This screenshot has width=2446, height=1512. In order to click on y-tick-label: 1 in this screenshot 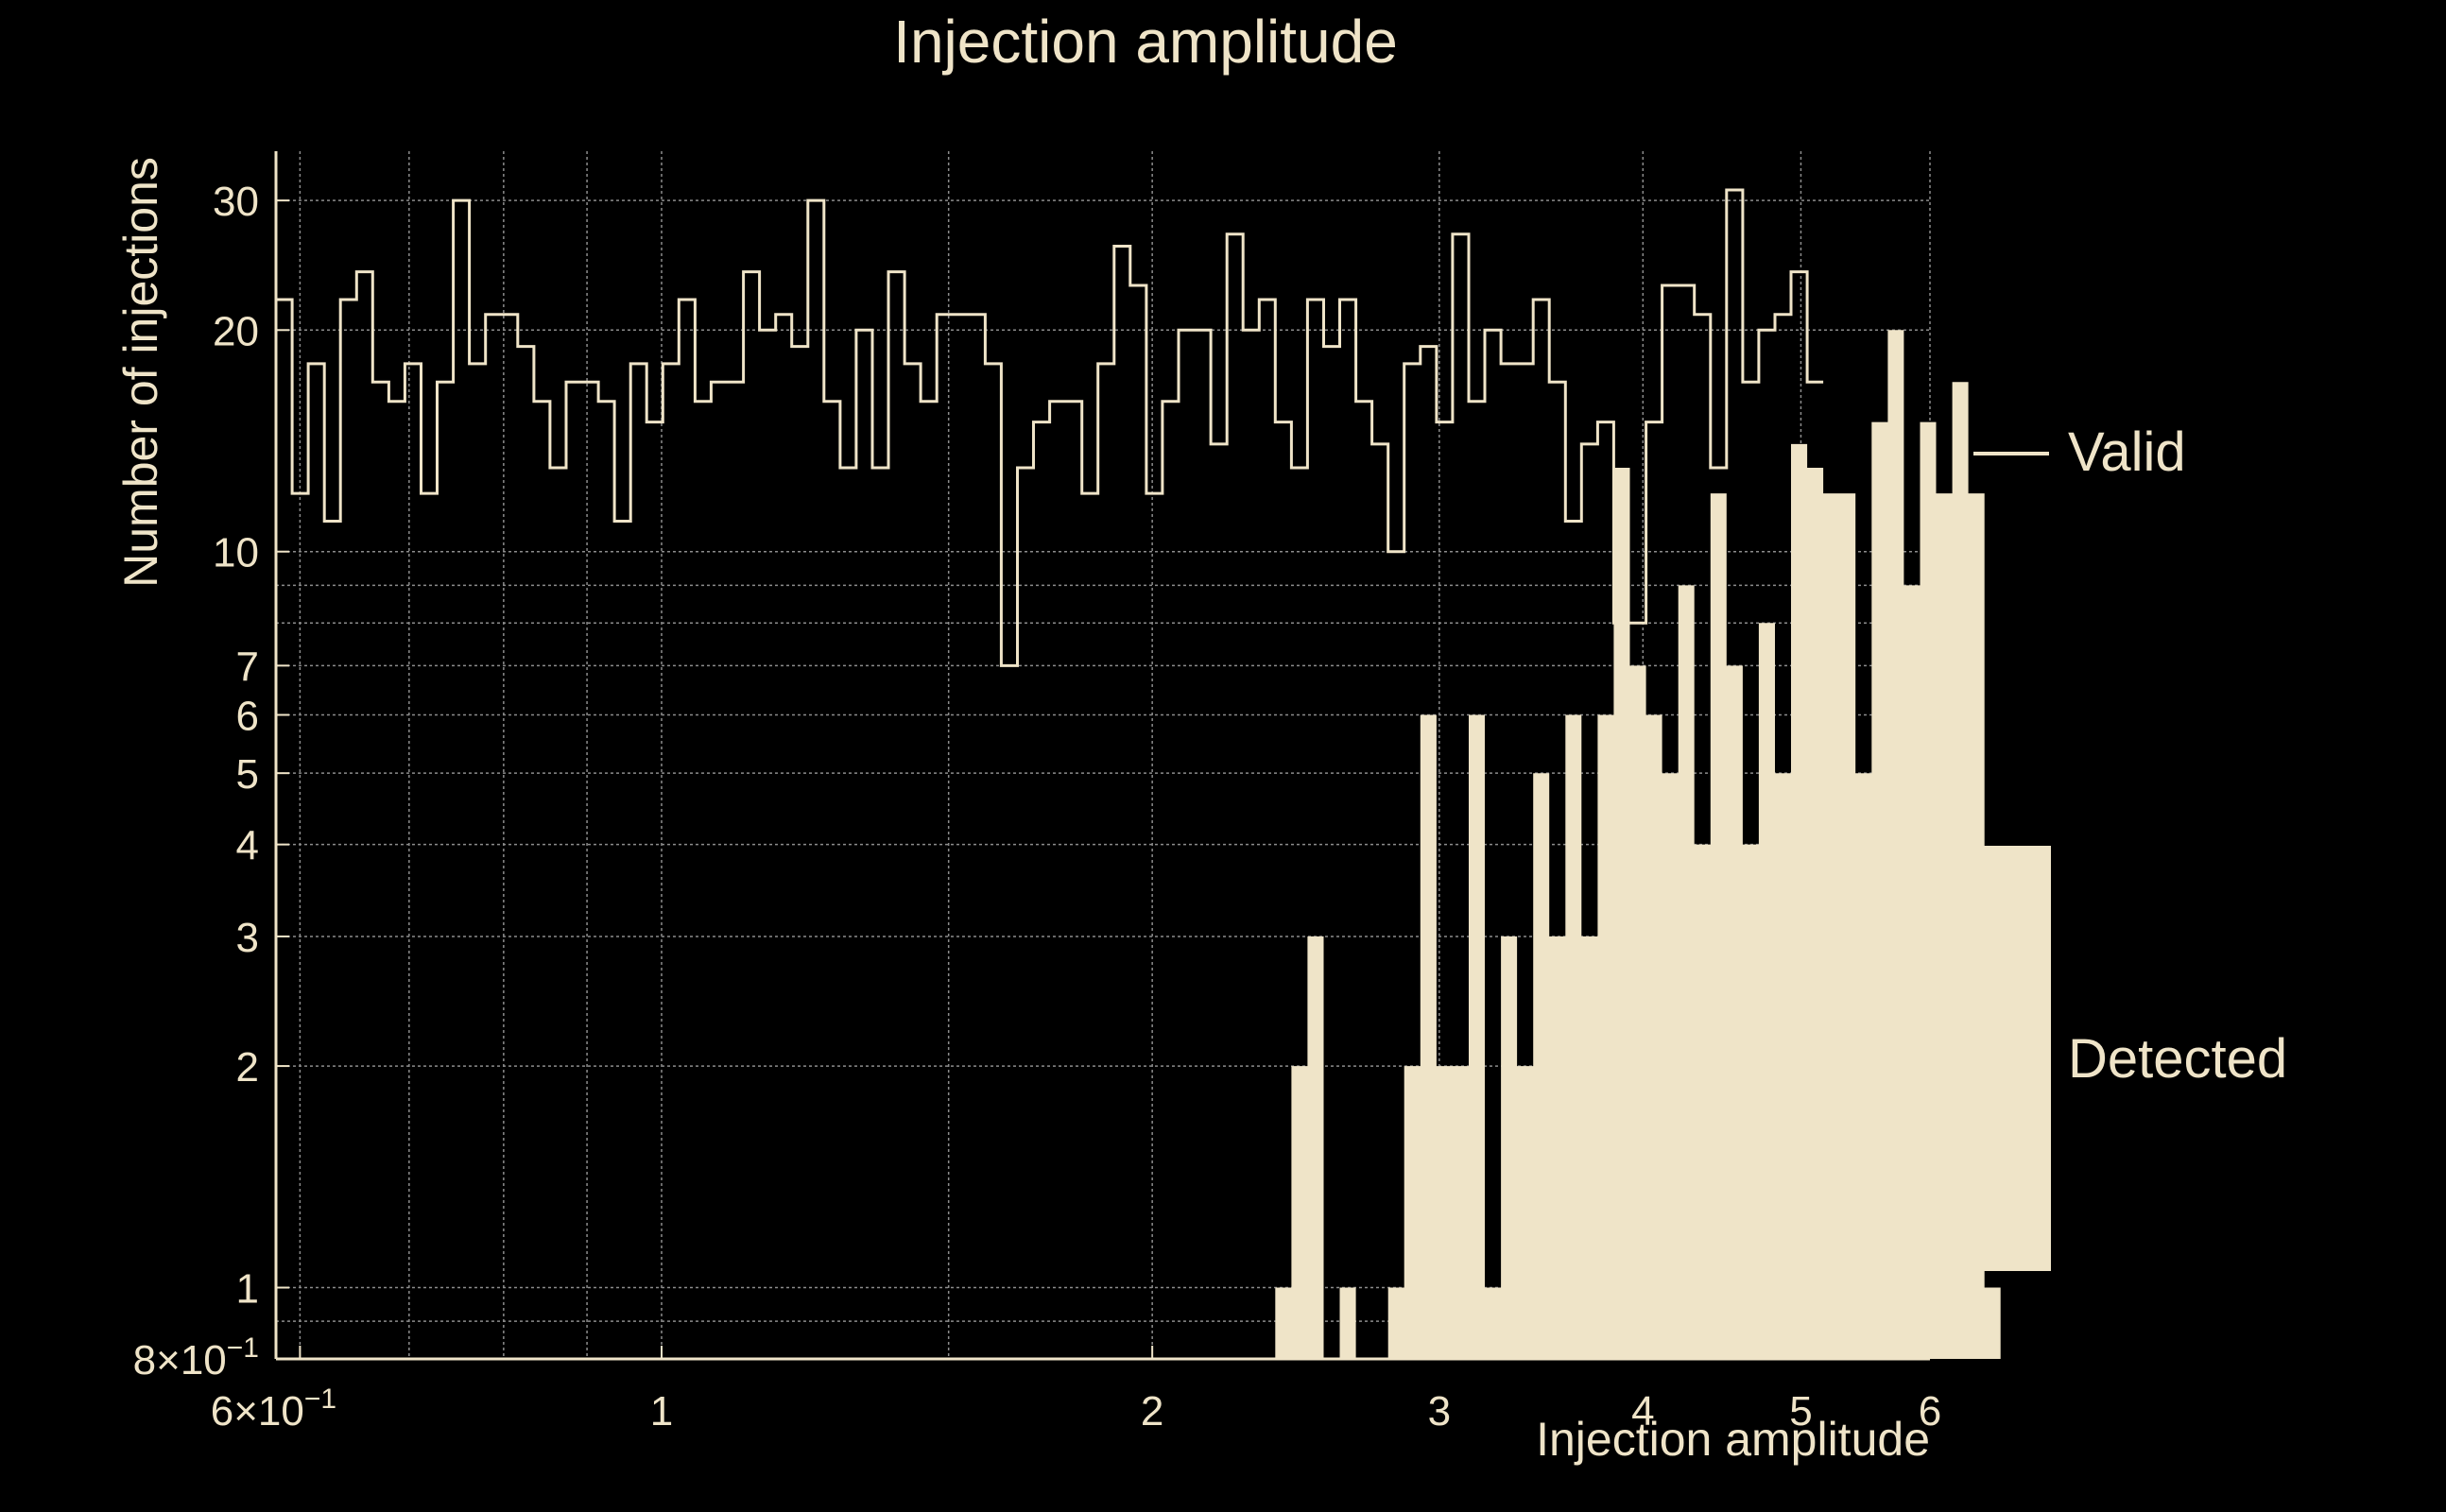, I will do `click(247, 1289)`.